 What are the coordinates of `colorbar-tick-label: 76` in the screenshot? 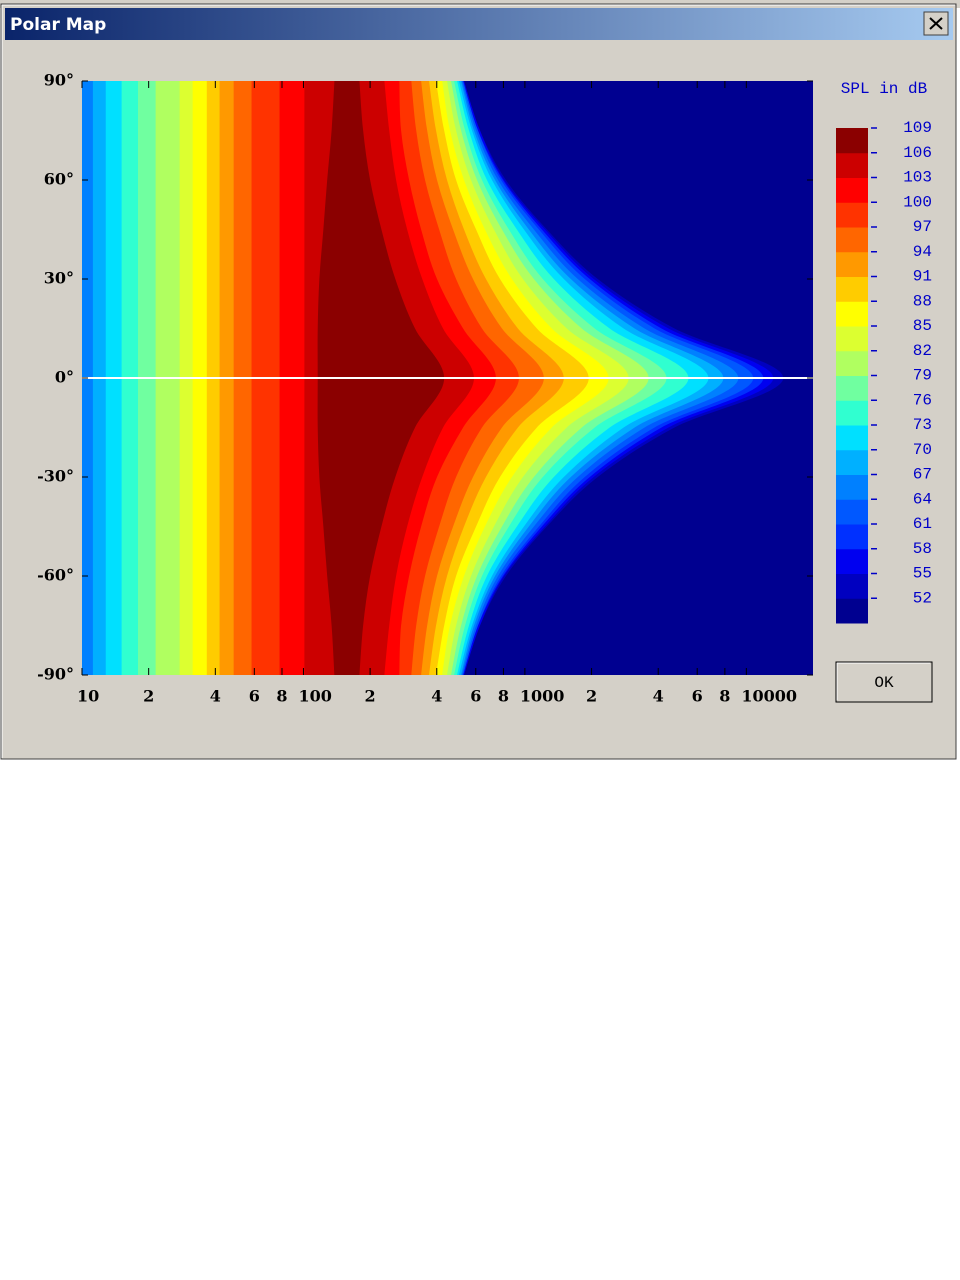 It's located at (922, 400).